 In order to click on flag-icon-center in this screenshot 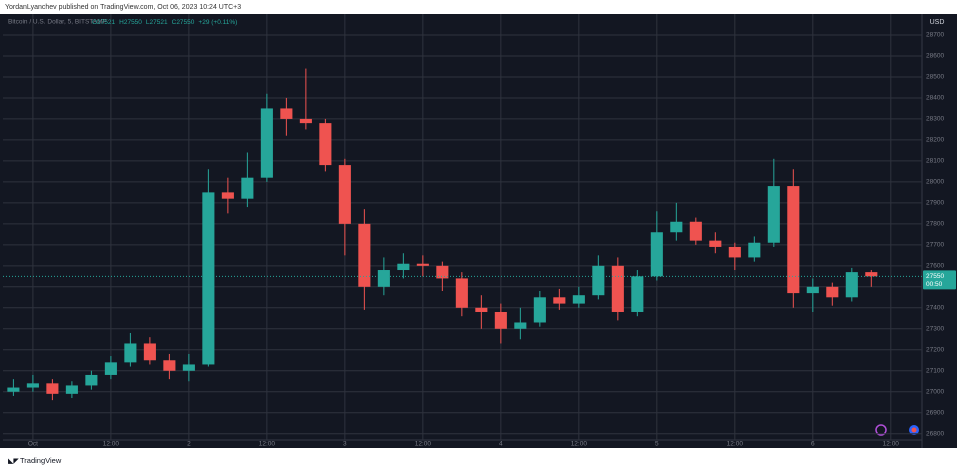, I will do `click(914, 430)`.